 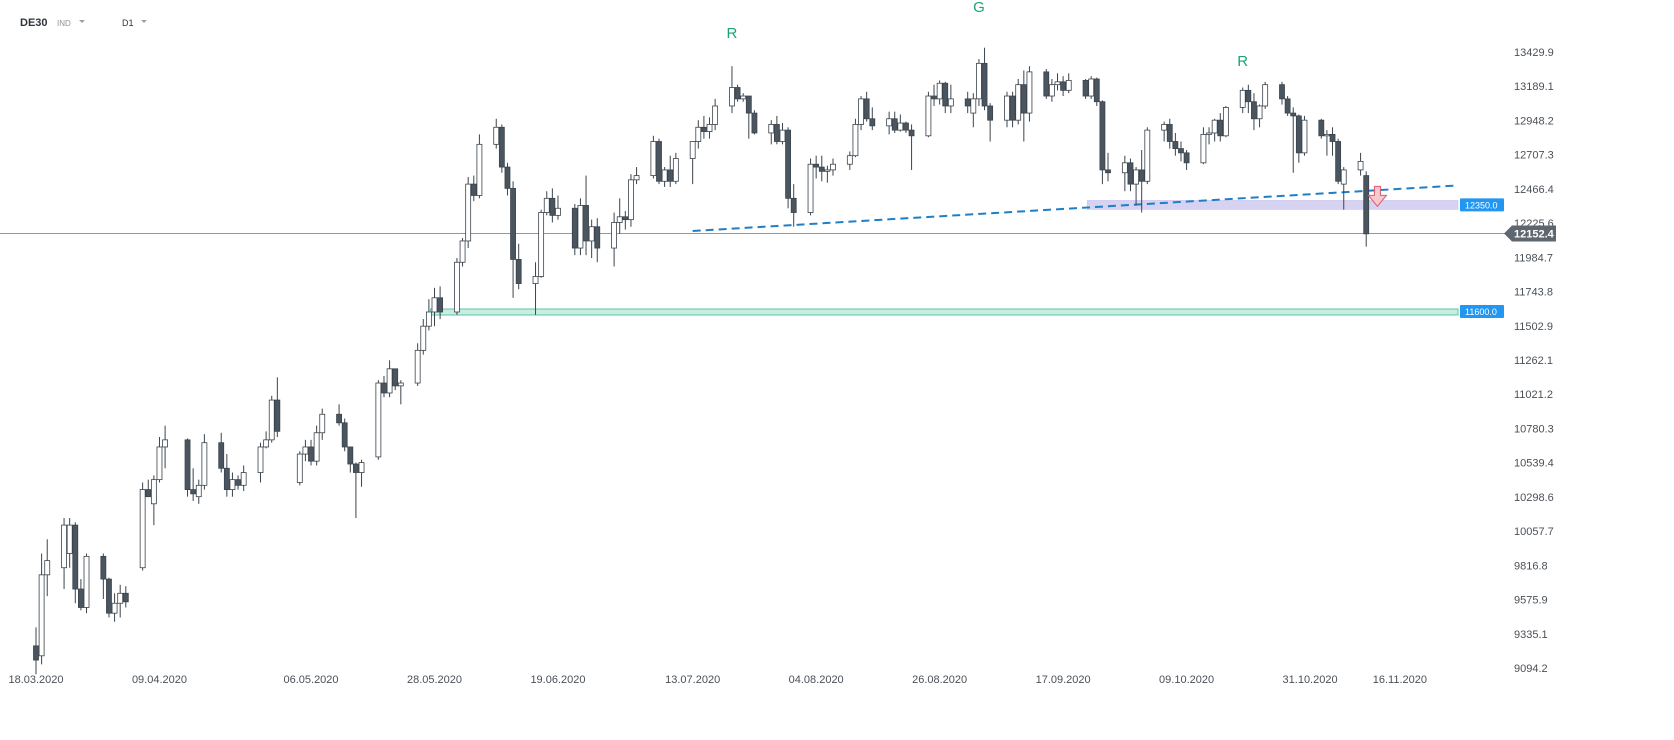 What do you see at coordinates (692, 680) in the screenshot?
I see `x-tick-label: 13.07.2020` at bounding box center [692, 680].